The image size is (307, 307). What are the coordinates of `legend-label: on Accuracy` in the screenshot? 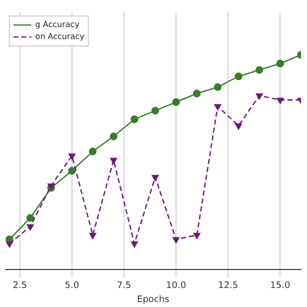 It's located at (60, 37).